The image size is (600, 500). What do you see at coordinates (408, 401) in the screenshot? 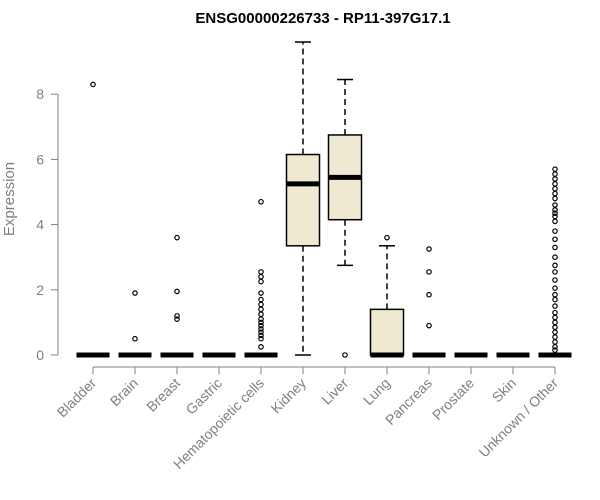
I see `x-tick-label: Pancreas` at bounding box center [408, 401].